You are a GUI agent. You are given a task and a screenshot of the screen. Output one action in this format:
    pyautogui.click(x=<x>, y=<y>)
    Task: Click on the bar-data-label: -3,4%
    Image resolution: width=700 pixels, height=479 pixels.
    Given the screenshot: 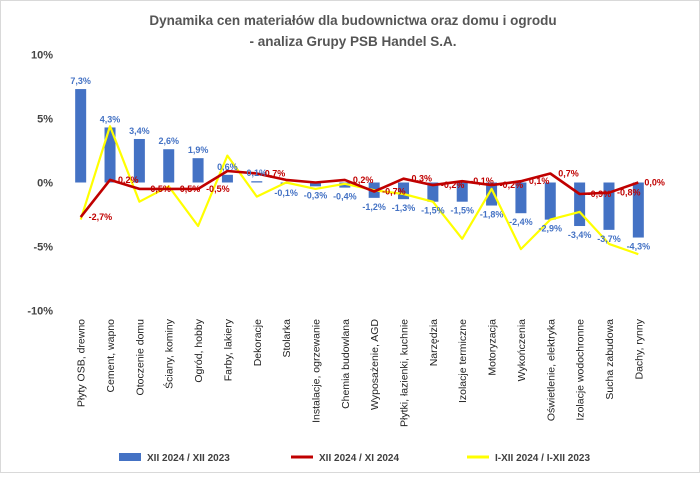 What is the action you would take?
    pyautogui.click(x=580, y=235)
    